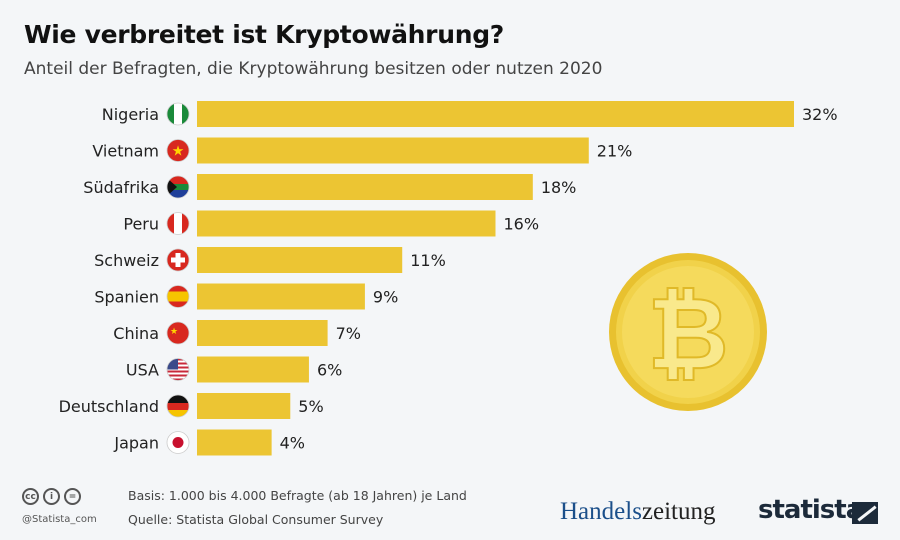 This screenshot has height=540, width=900. I want to click on category-label: Nigeria, so click(130, 114).